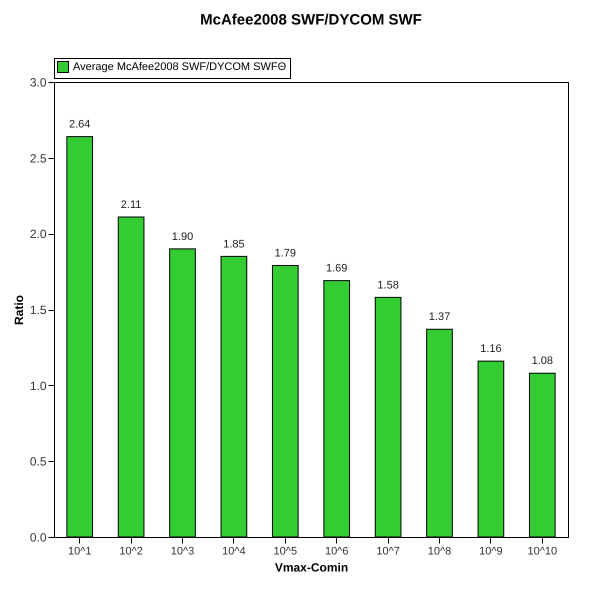 The width and height of the screenshot is (605, 610). I want to click on x-tick-label: 10^10, so click(542, 552).